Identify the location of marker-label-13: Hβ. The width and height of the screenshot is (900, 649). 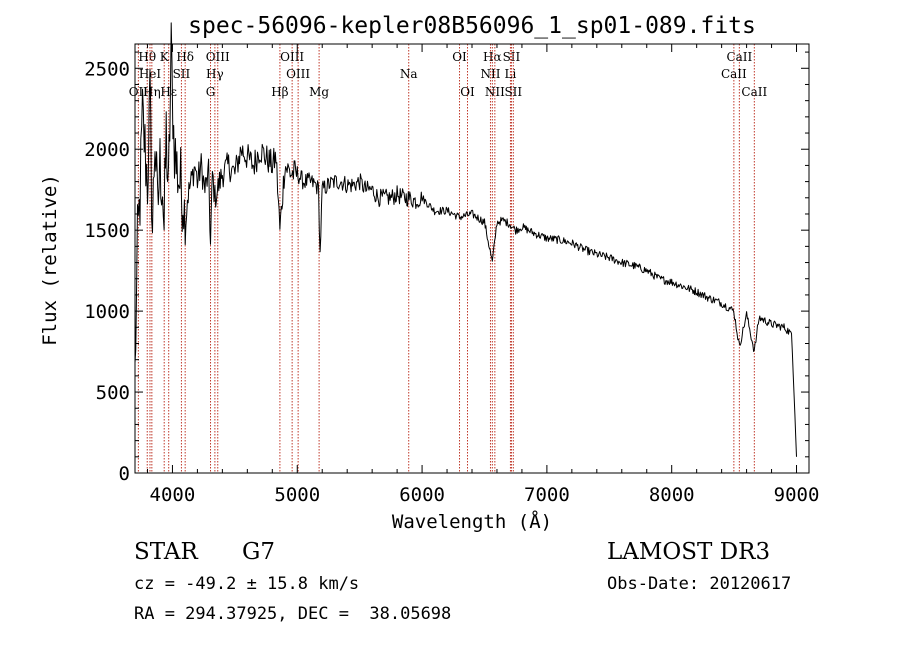
(279, 92).